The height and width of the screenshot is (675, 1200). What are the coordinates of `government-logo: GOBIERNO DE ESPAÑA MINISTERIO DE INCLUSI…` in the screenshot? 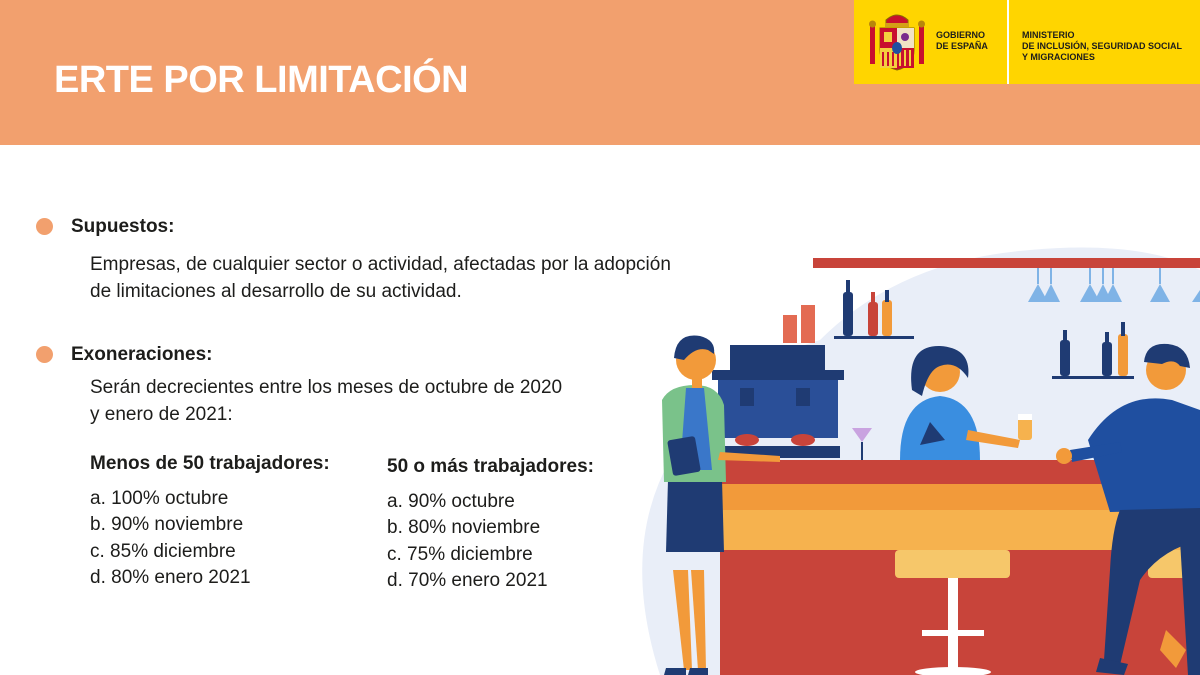 It's located at (1027, 42).